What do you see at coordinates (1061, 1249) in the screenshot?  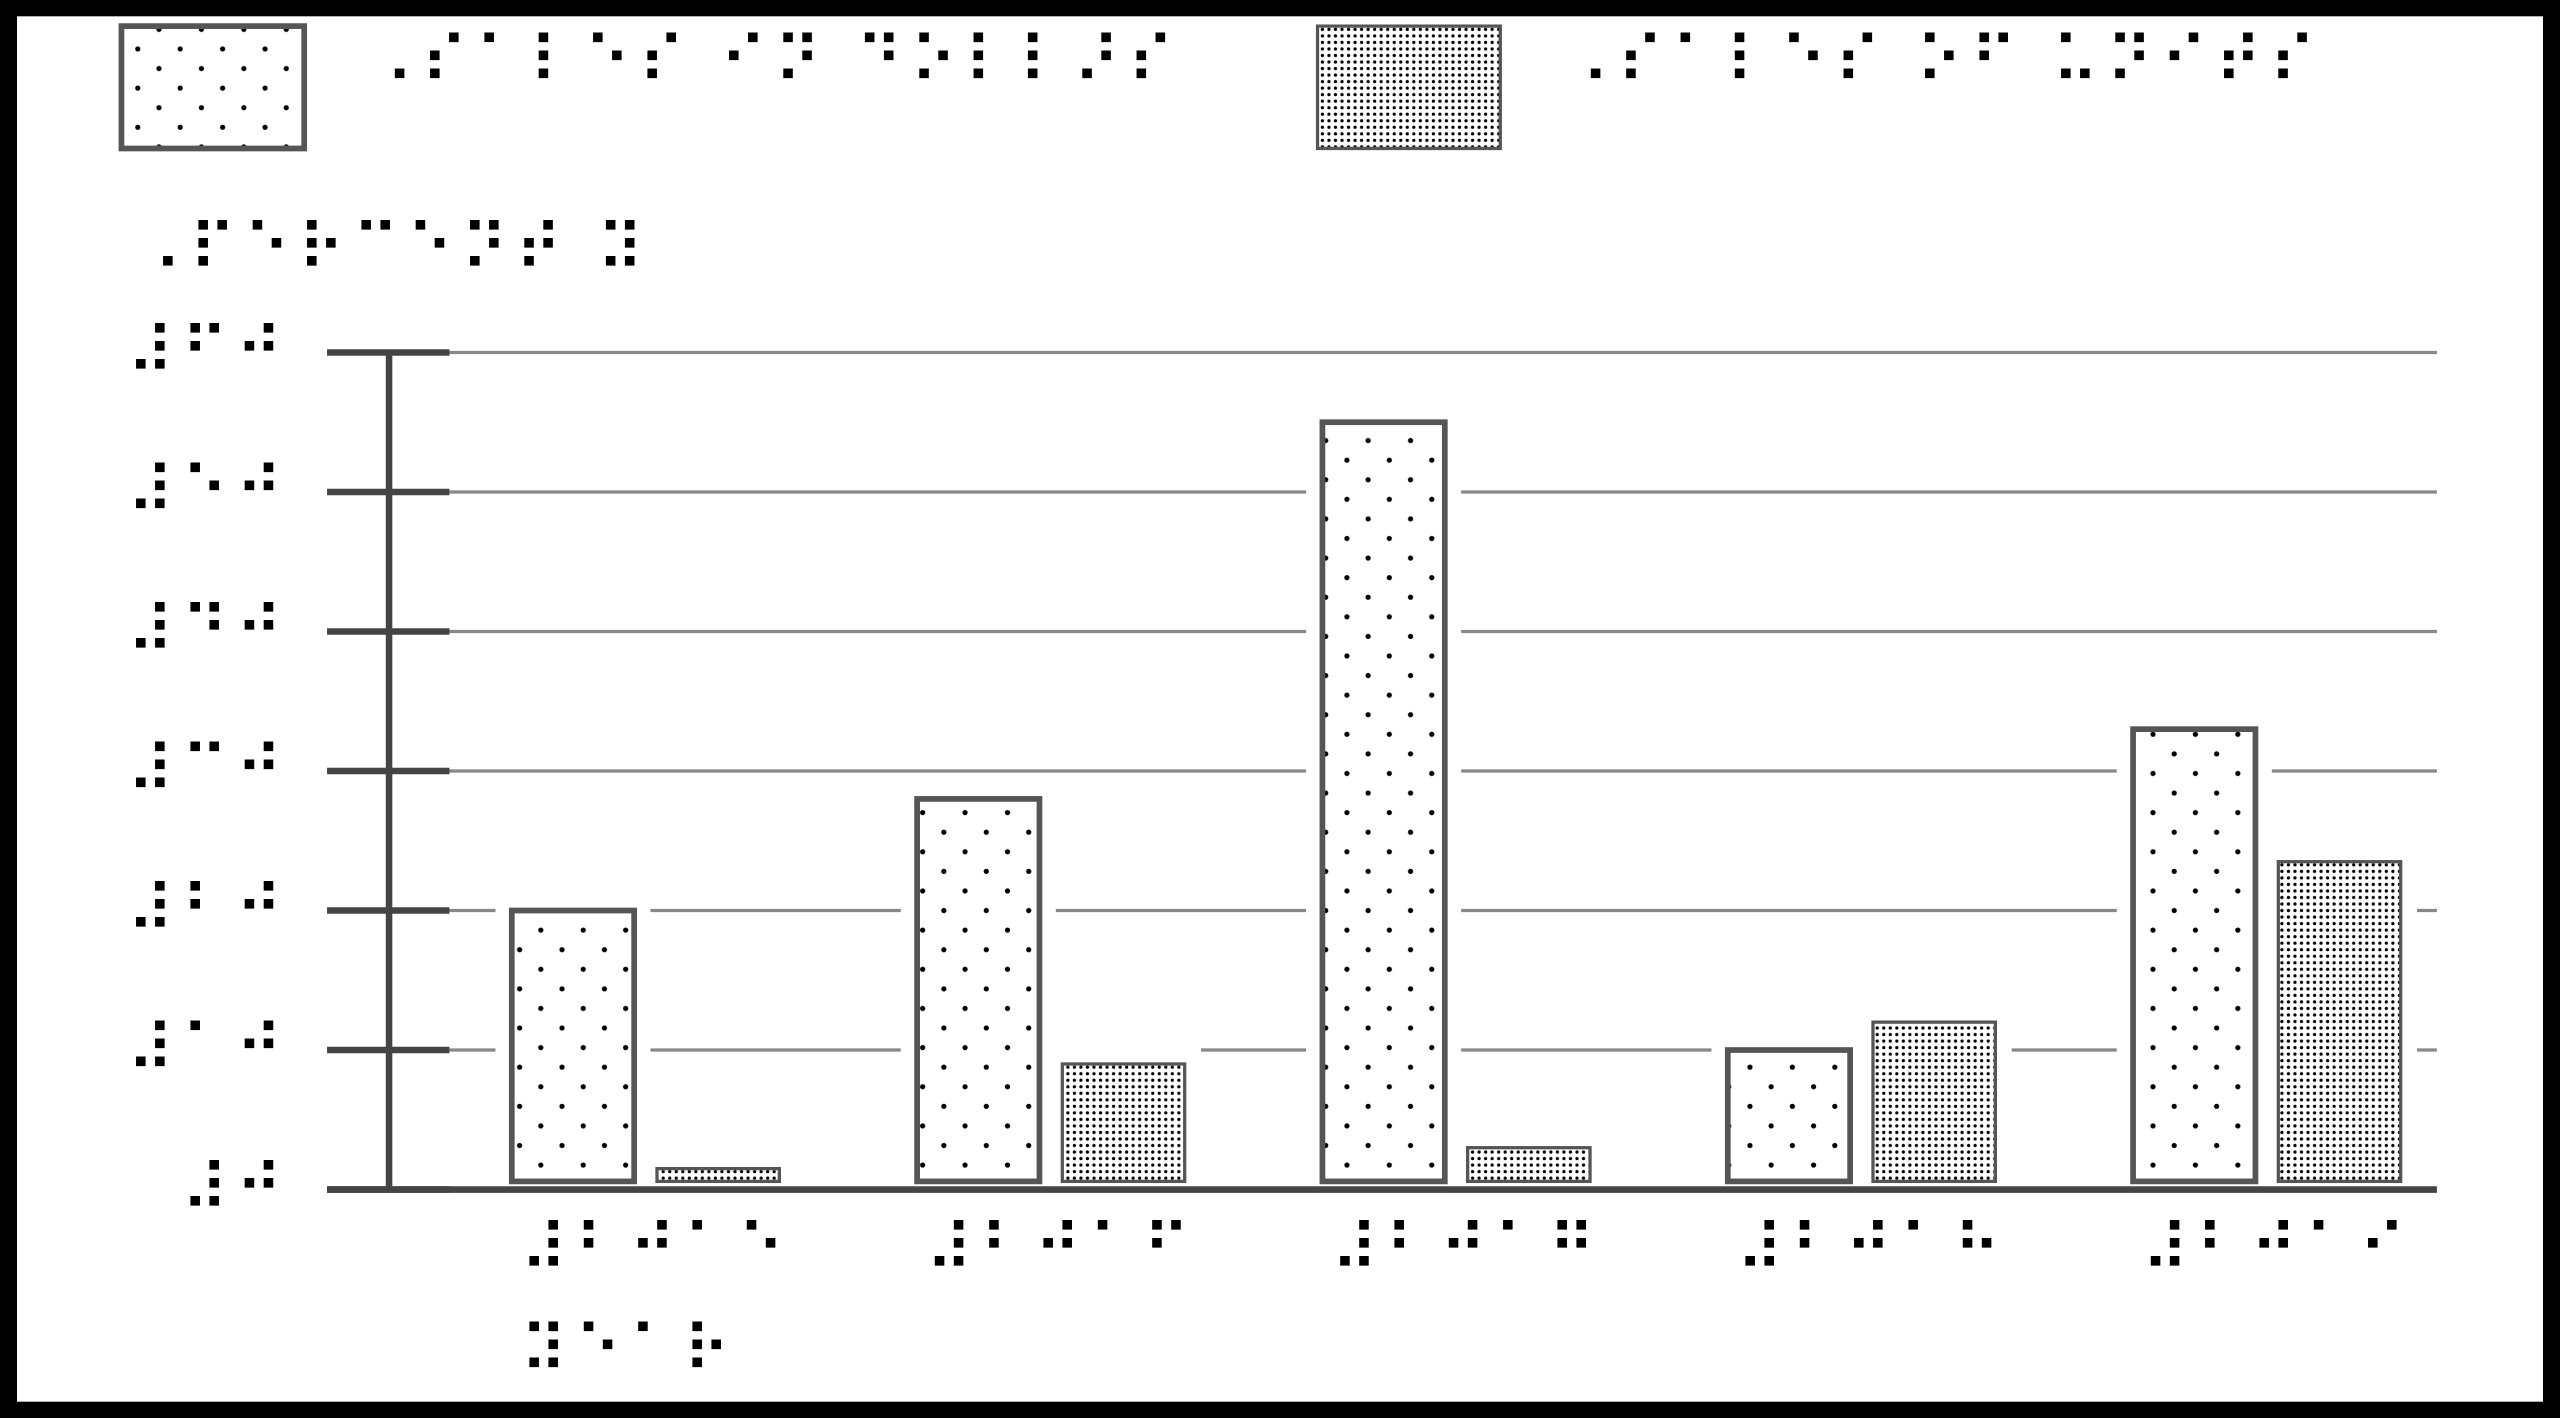 I see `x-tick-label: ⠼⠃⠚⠁⠋` at bounding box center [1061, 1249].